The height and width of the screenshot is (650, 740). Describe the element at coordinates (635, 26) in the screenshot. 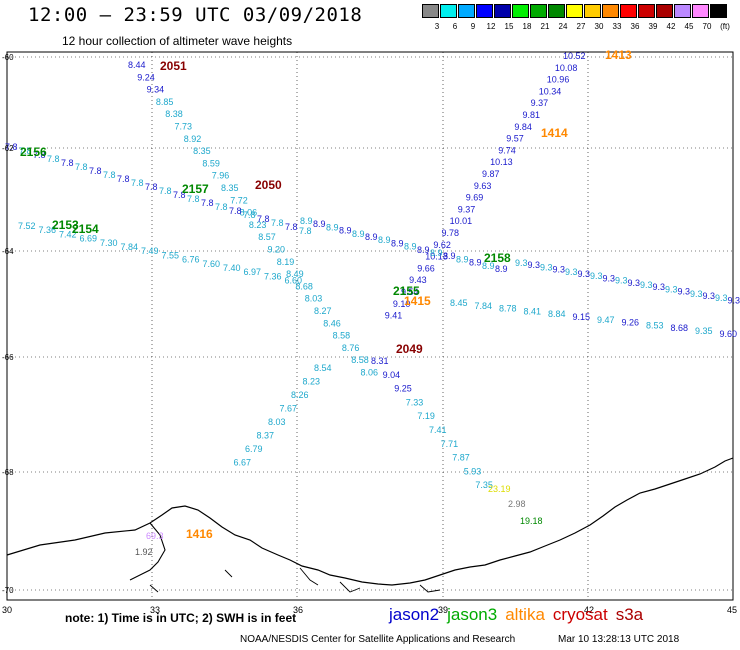

I see `colorbar-label: 36` at that location.